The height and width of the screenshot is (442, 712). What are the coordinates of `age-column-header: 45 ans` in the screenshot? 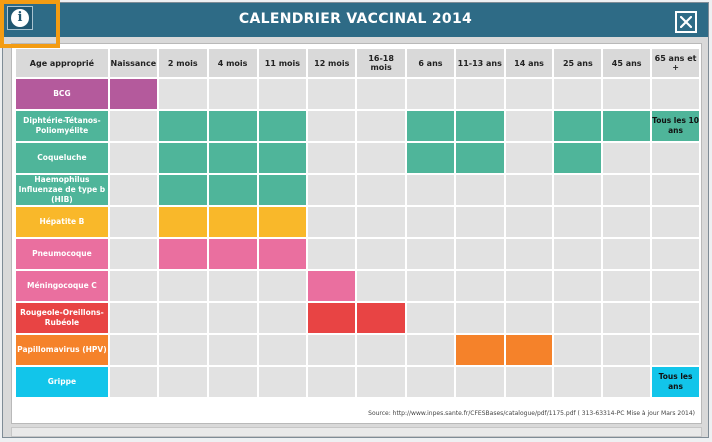 It's located at (627, 63).